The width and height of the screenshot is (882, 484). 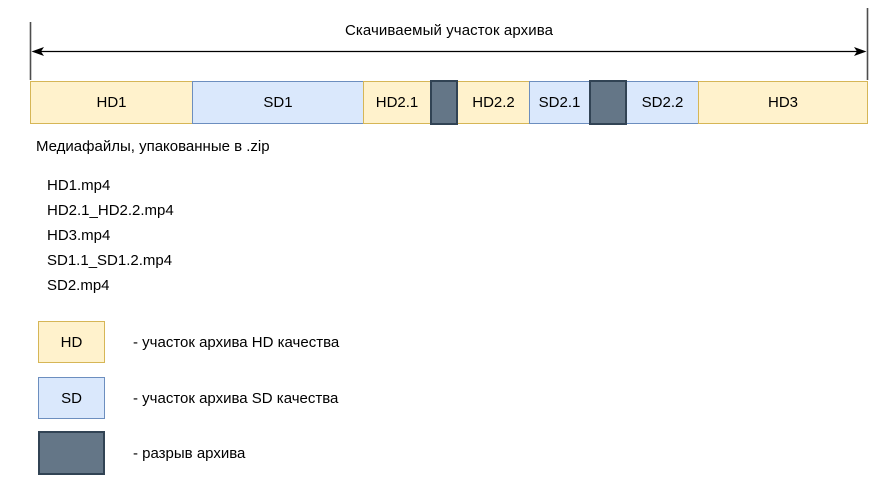 I want to click on segment-sd1: SD1, so click(x=278, y=102).